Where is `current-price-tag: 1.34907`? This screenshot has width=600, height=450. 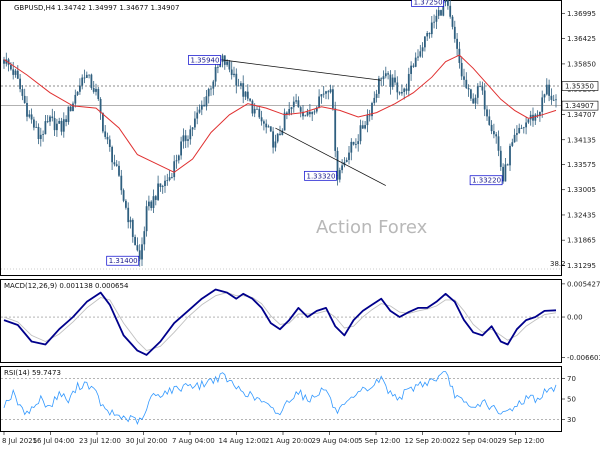
current-price-tag: 1.34907 is located at coordinates (579, 106).